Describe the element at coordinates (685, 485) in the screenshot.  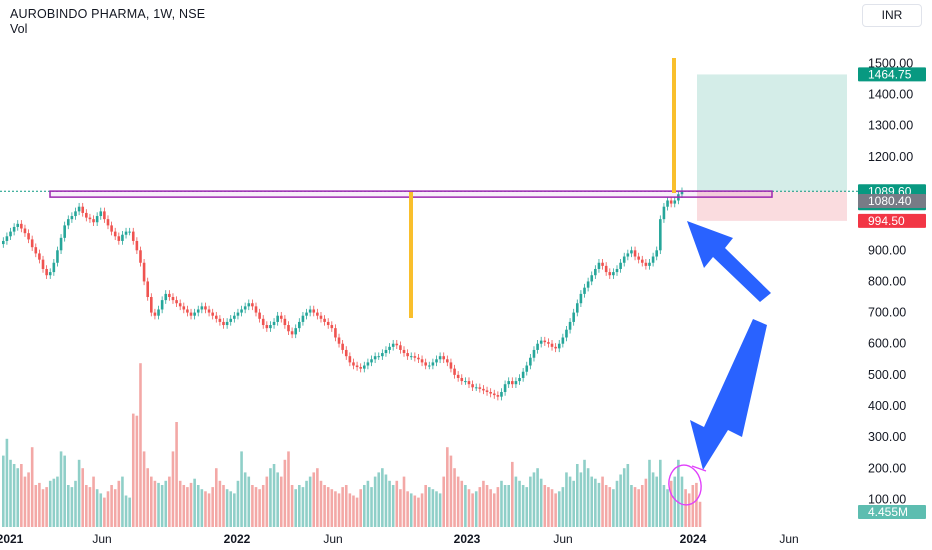
I see `volume-circle` at that location.